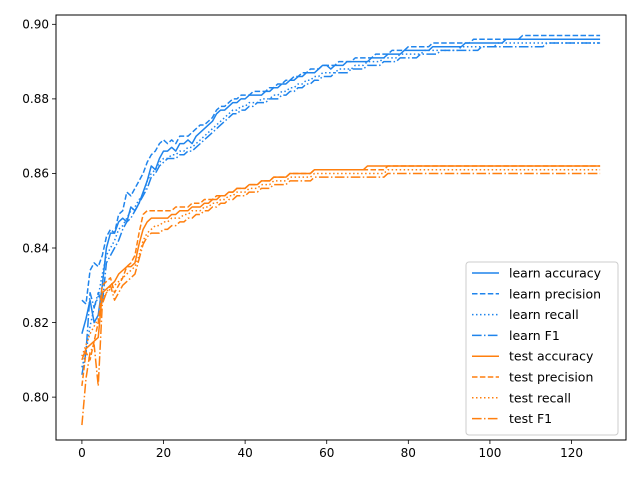  Describe the element at coordinates (489, 453) in the screenshot. I see `x-tick-label: 100` at that location.